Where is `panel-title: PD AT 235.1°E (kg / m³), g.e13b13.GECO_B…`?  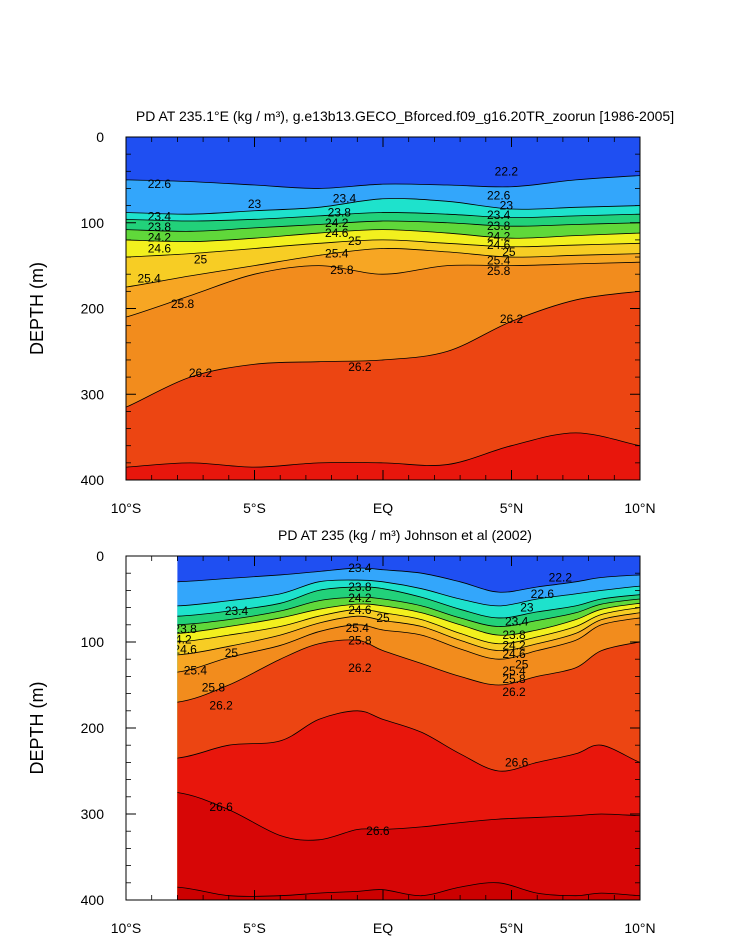
panel-title: PD AT 235.1°E (kg / m³), g.e13b13.GECO_B… is located at coordinates (405, 116).